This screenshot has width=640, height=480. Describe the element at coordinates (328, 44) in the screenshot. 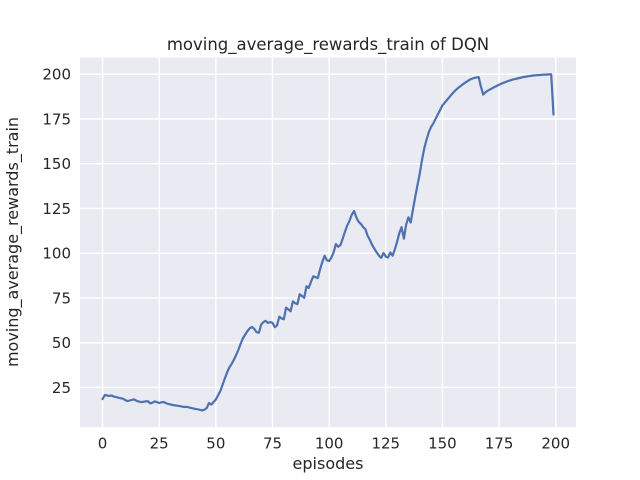

I see `chart-title: moving_average_rewards_train of DQN` at that location.